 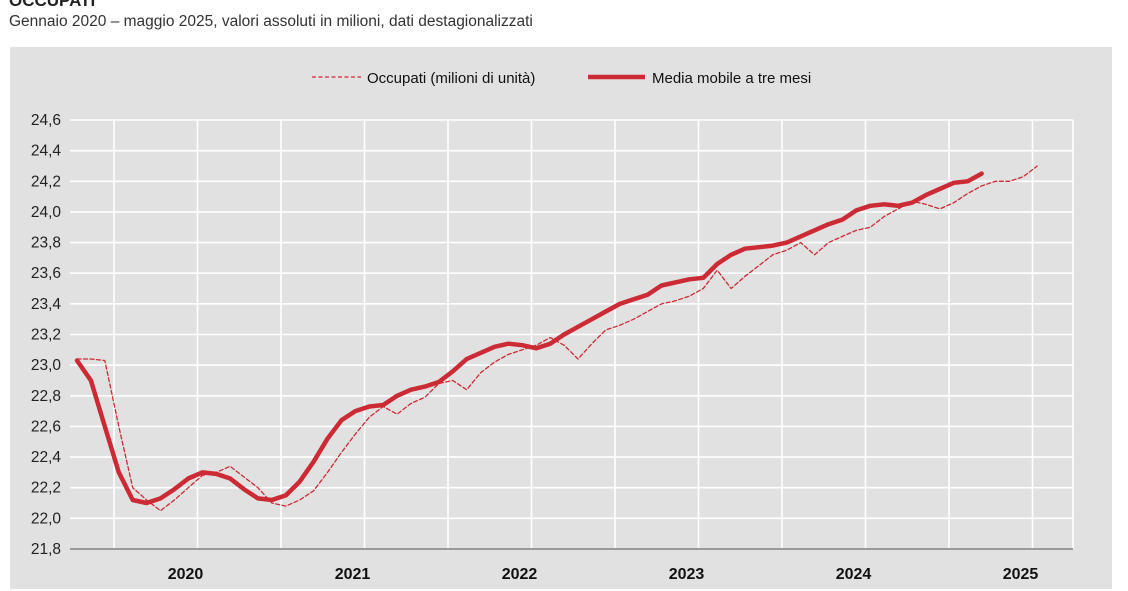 I want to click on x-tick-label: 2023, so click(x=687, y=574).